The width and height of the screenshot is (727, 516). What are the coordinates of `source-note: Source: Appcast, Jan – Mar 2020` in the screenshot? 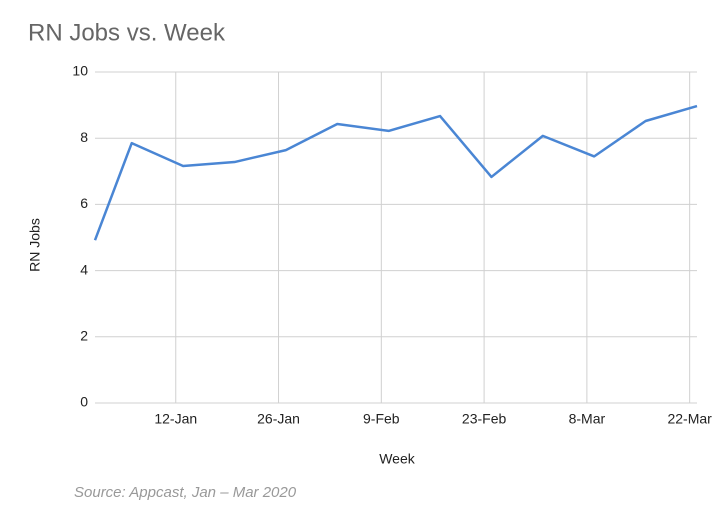 It's located at (185, 492).